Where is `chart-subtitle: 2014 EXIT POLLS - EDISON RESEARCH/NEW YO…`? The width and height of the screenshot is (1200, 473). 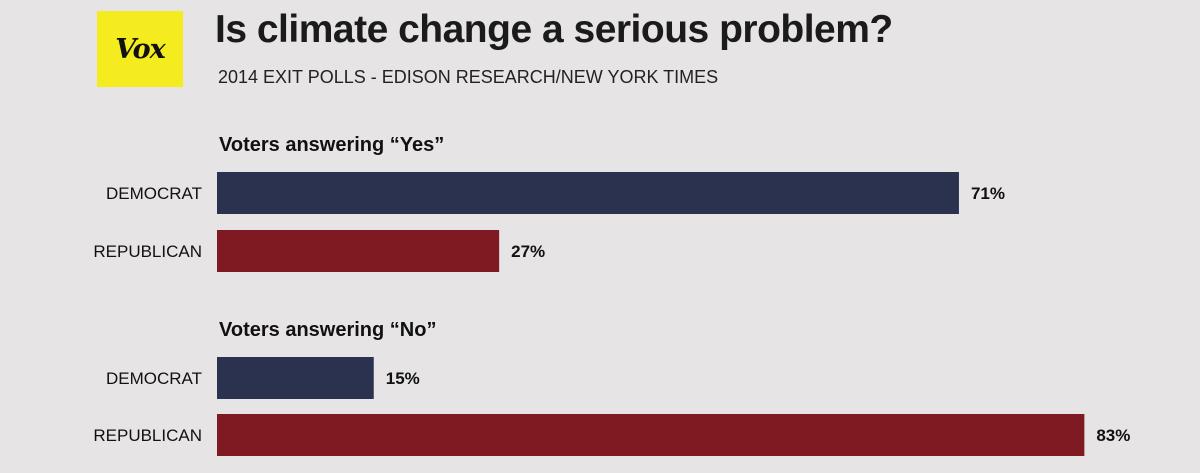
chart-subtitle: 2014 EXIT POLLS - EDISON RESEARCH/NEW YO… is located at coordinates (468, 77).